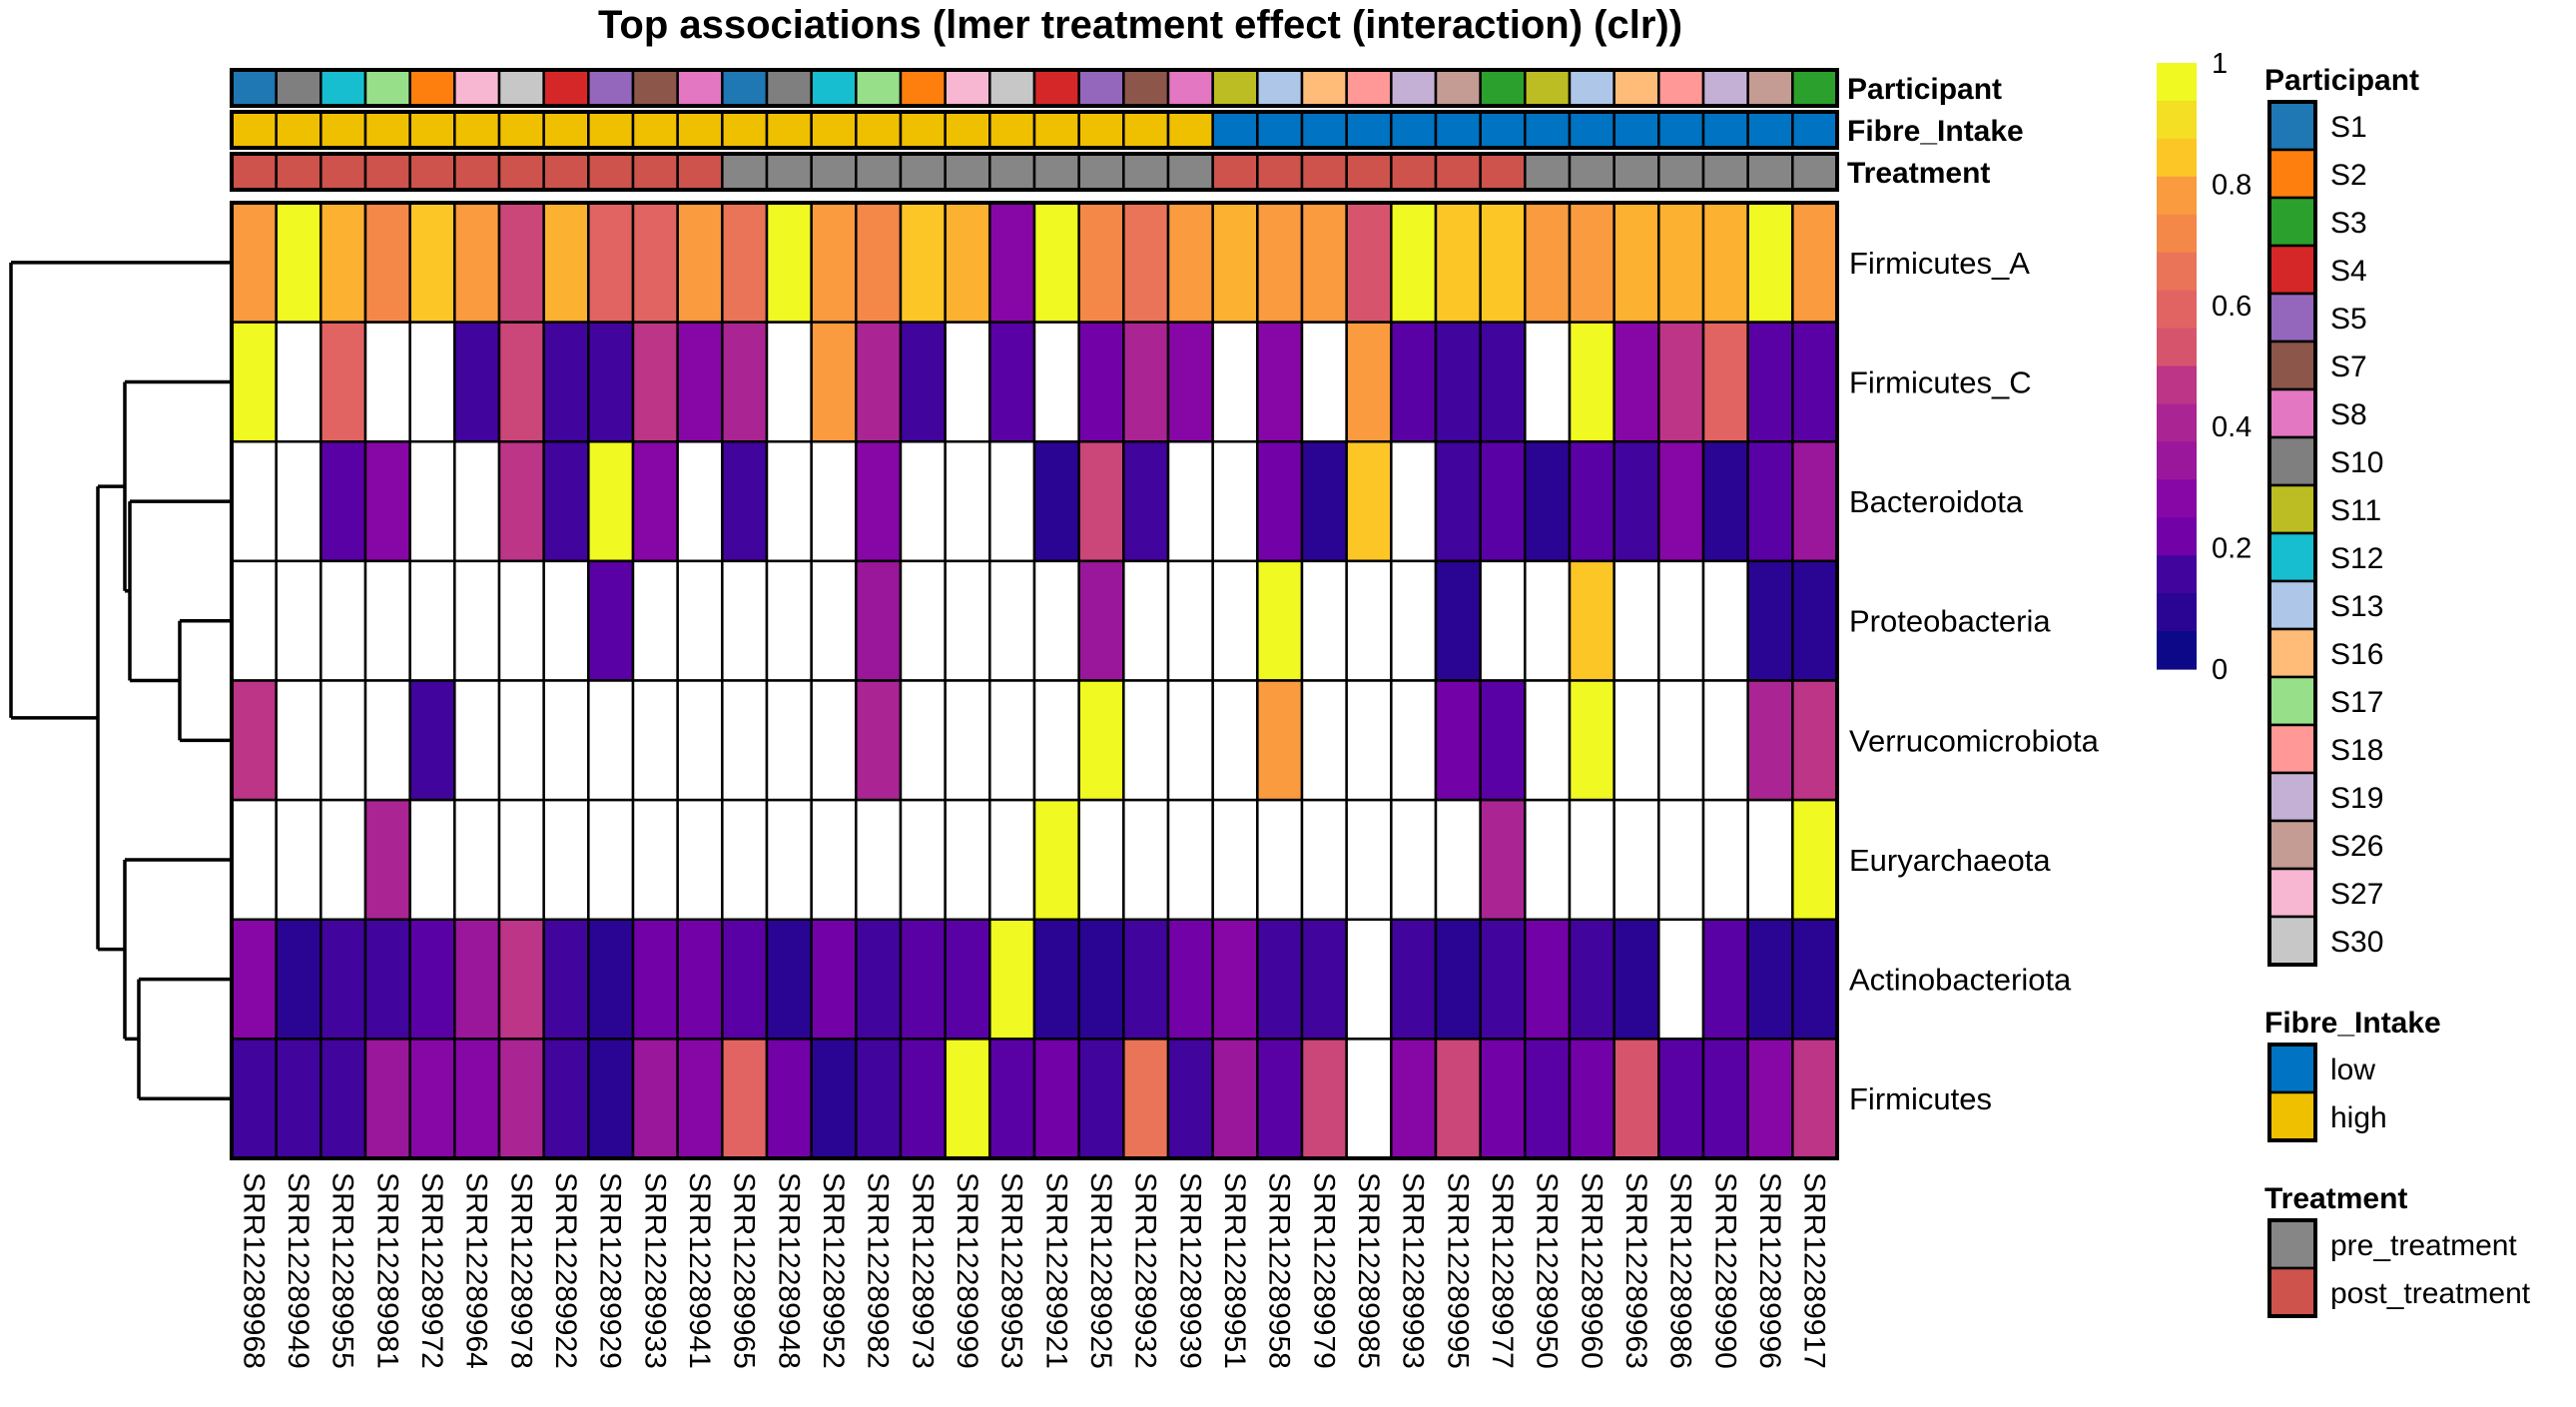 Image resolution: width=2576 pixels, height=1407 pixels. I want to click on legend-label: S7, so click(2348, 367).